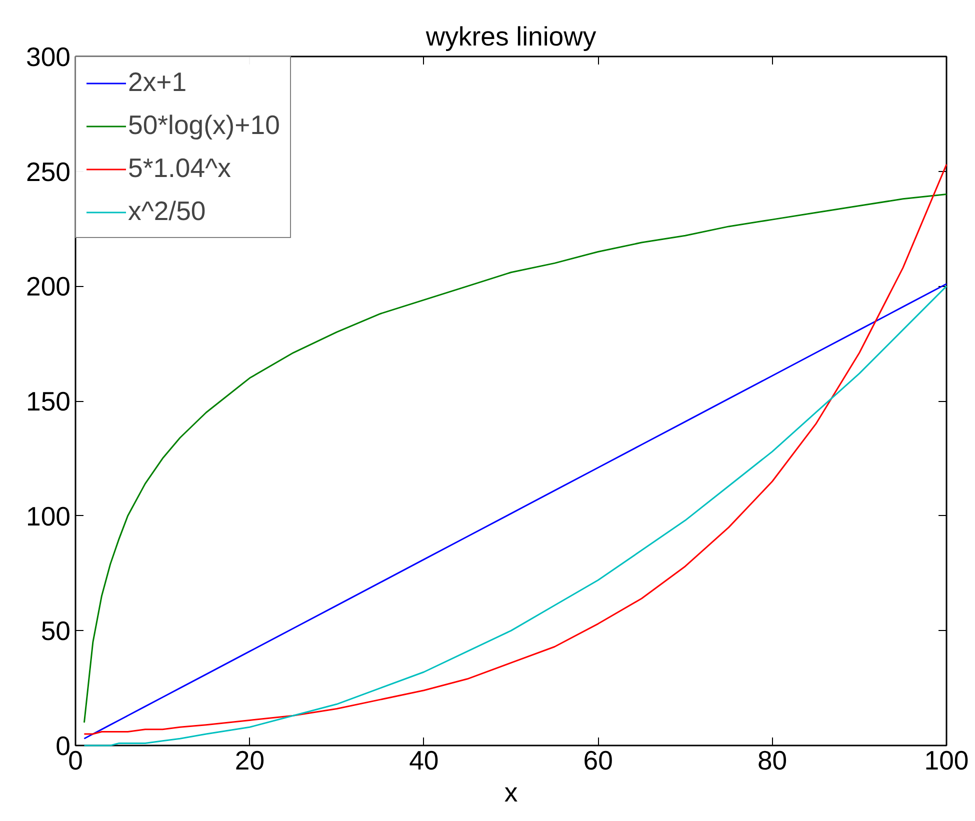 Image resolution: width=975 pixels, height=821 pixels. I want to click on legend-label: 2x+1, so click(157, 82).